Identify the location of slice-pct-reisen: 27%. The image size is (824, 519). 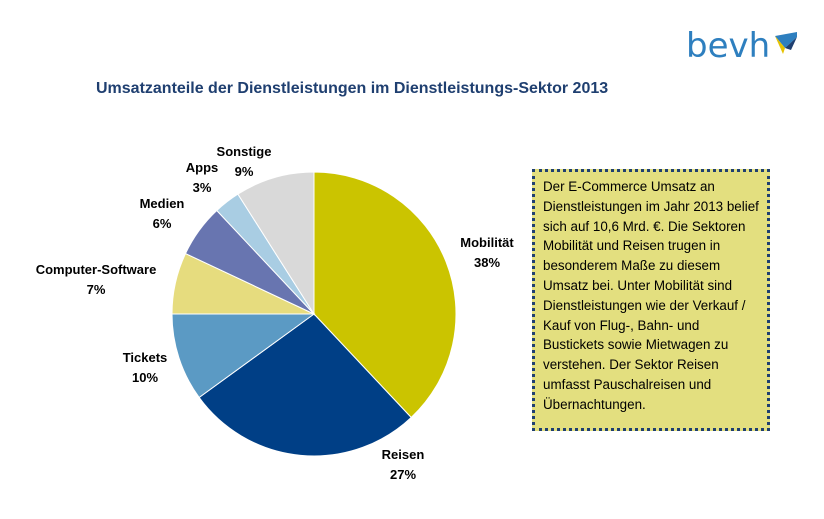
(403, 474).